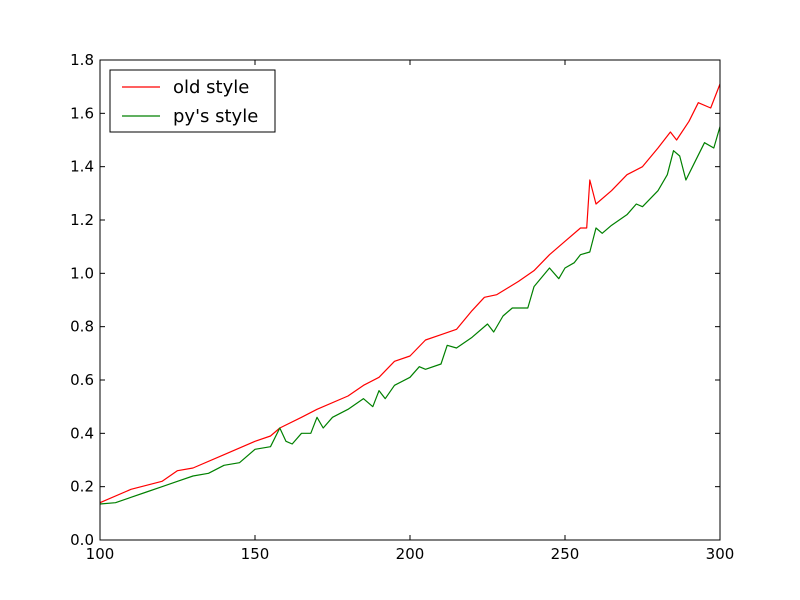 The width and height of the screenshot is (800, 600). I want to click on x-tick-label: 250, so click(565, 554).